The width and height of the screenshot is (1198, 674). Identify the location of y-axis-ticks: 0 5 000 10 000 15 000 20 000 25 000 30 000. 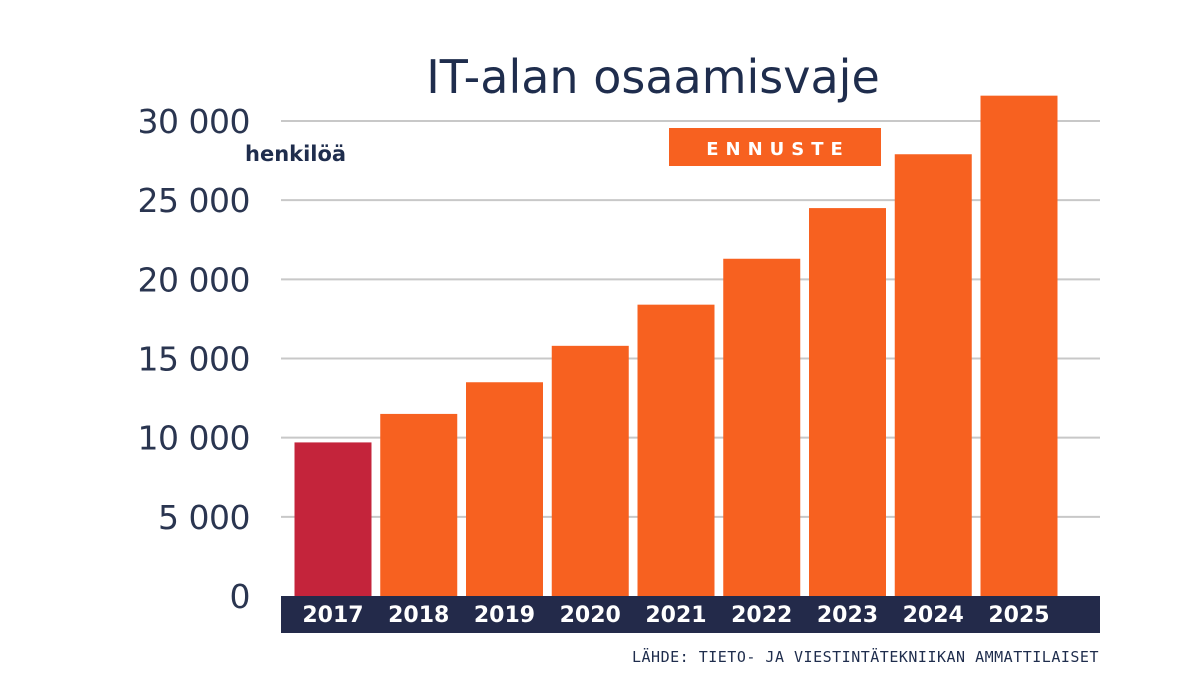
(194, 359).